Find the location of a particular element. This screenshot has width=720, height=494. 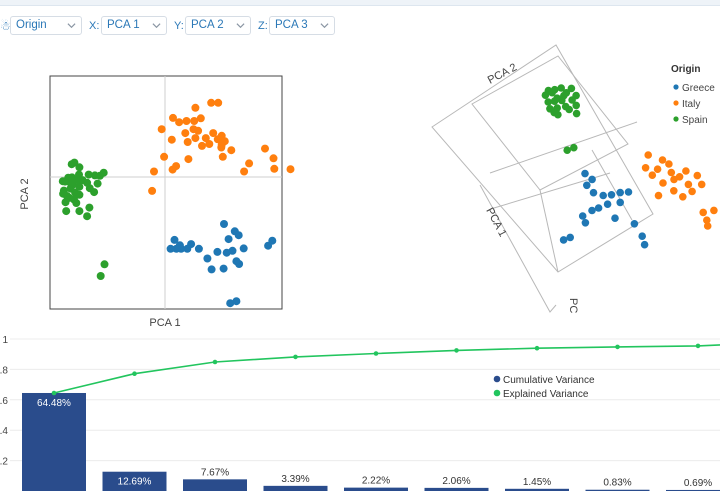

legend-marker-greece is located at coordinates (676, 87).